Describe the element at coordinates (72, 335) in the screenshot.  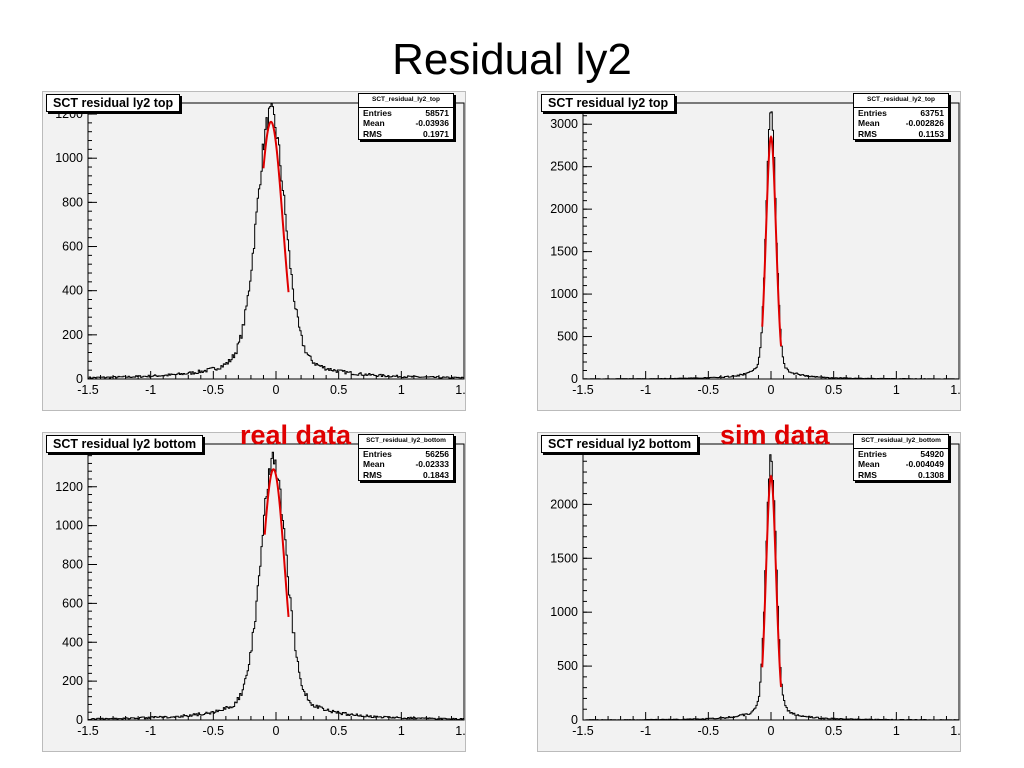
I see `y-tick-label: 200` at that location.